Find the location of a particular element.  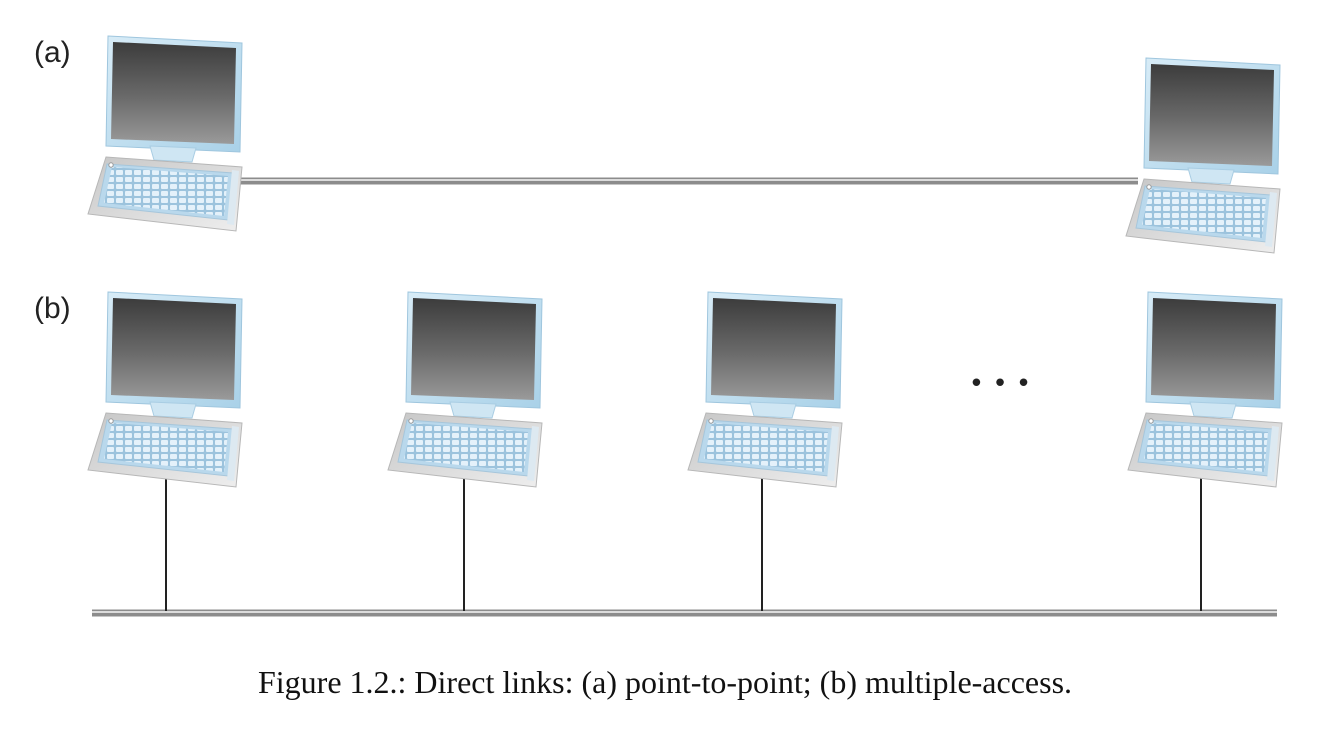

panel-b-label: (b) is located at coordinates (52, 308).